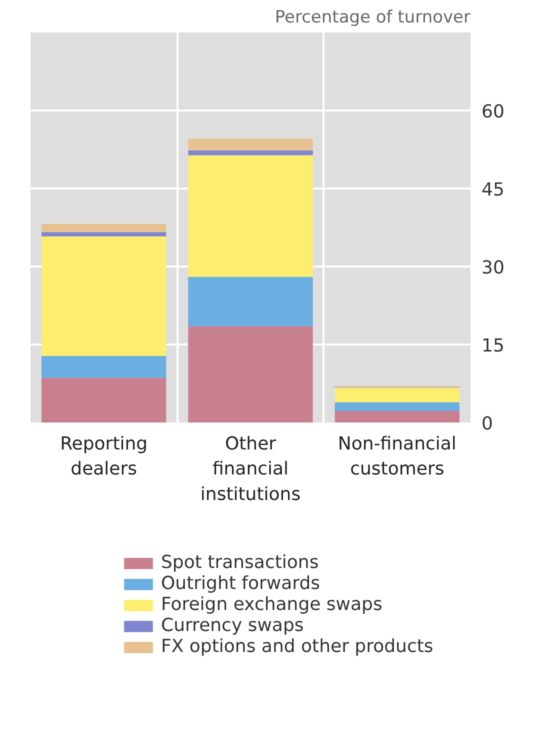 Image resolution: width=536 pixels, height=750 pixels. What do you see at coordinates (372, 18) in the screenshot?
I see `y-axis-title: Percentage of turnover` at bounding box center [372, 18].